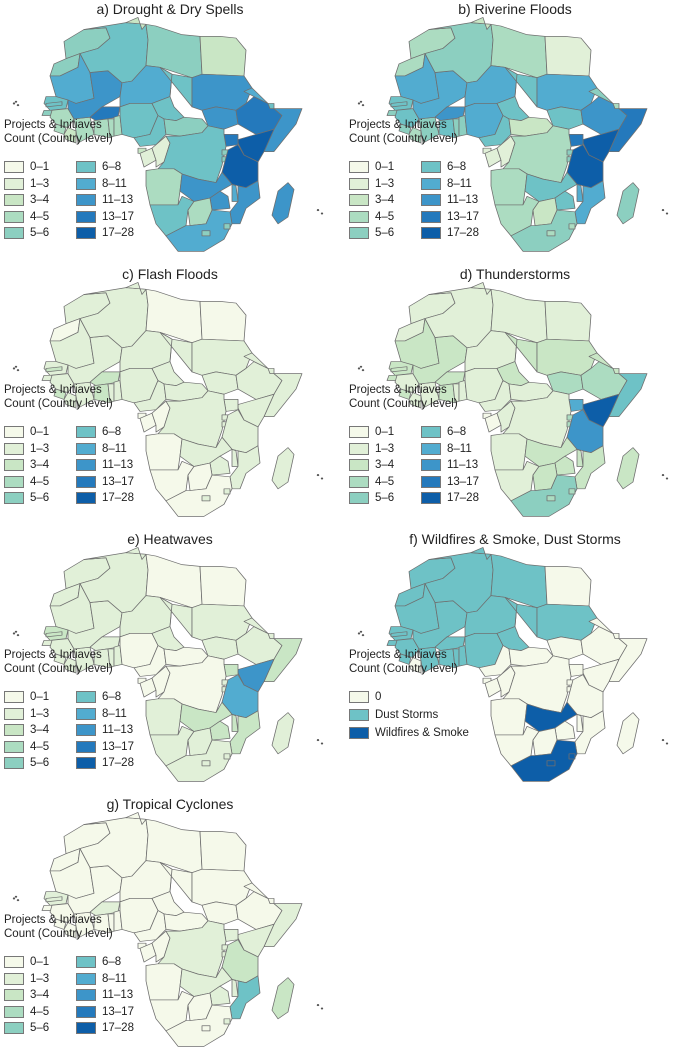  Describe the element at coordinates (206, 233) in the screenshot. I see `country-lesotho` at that location.